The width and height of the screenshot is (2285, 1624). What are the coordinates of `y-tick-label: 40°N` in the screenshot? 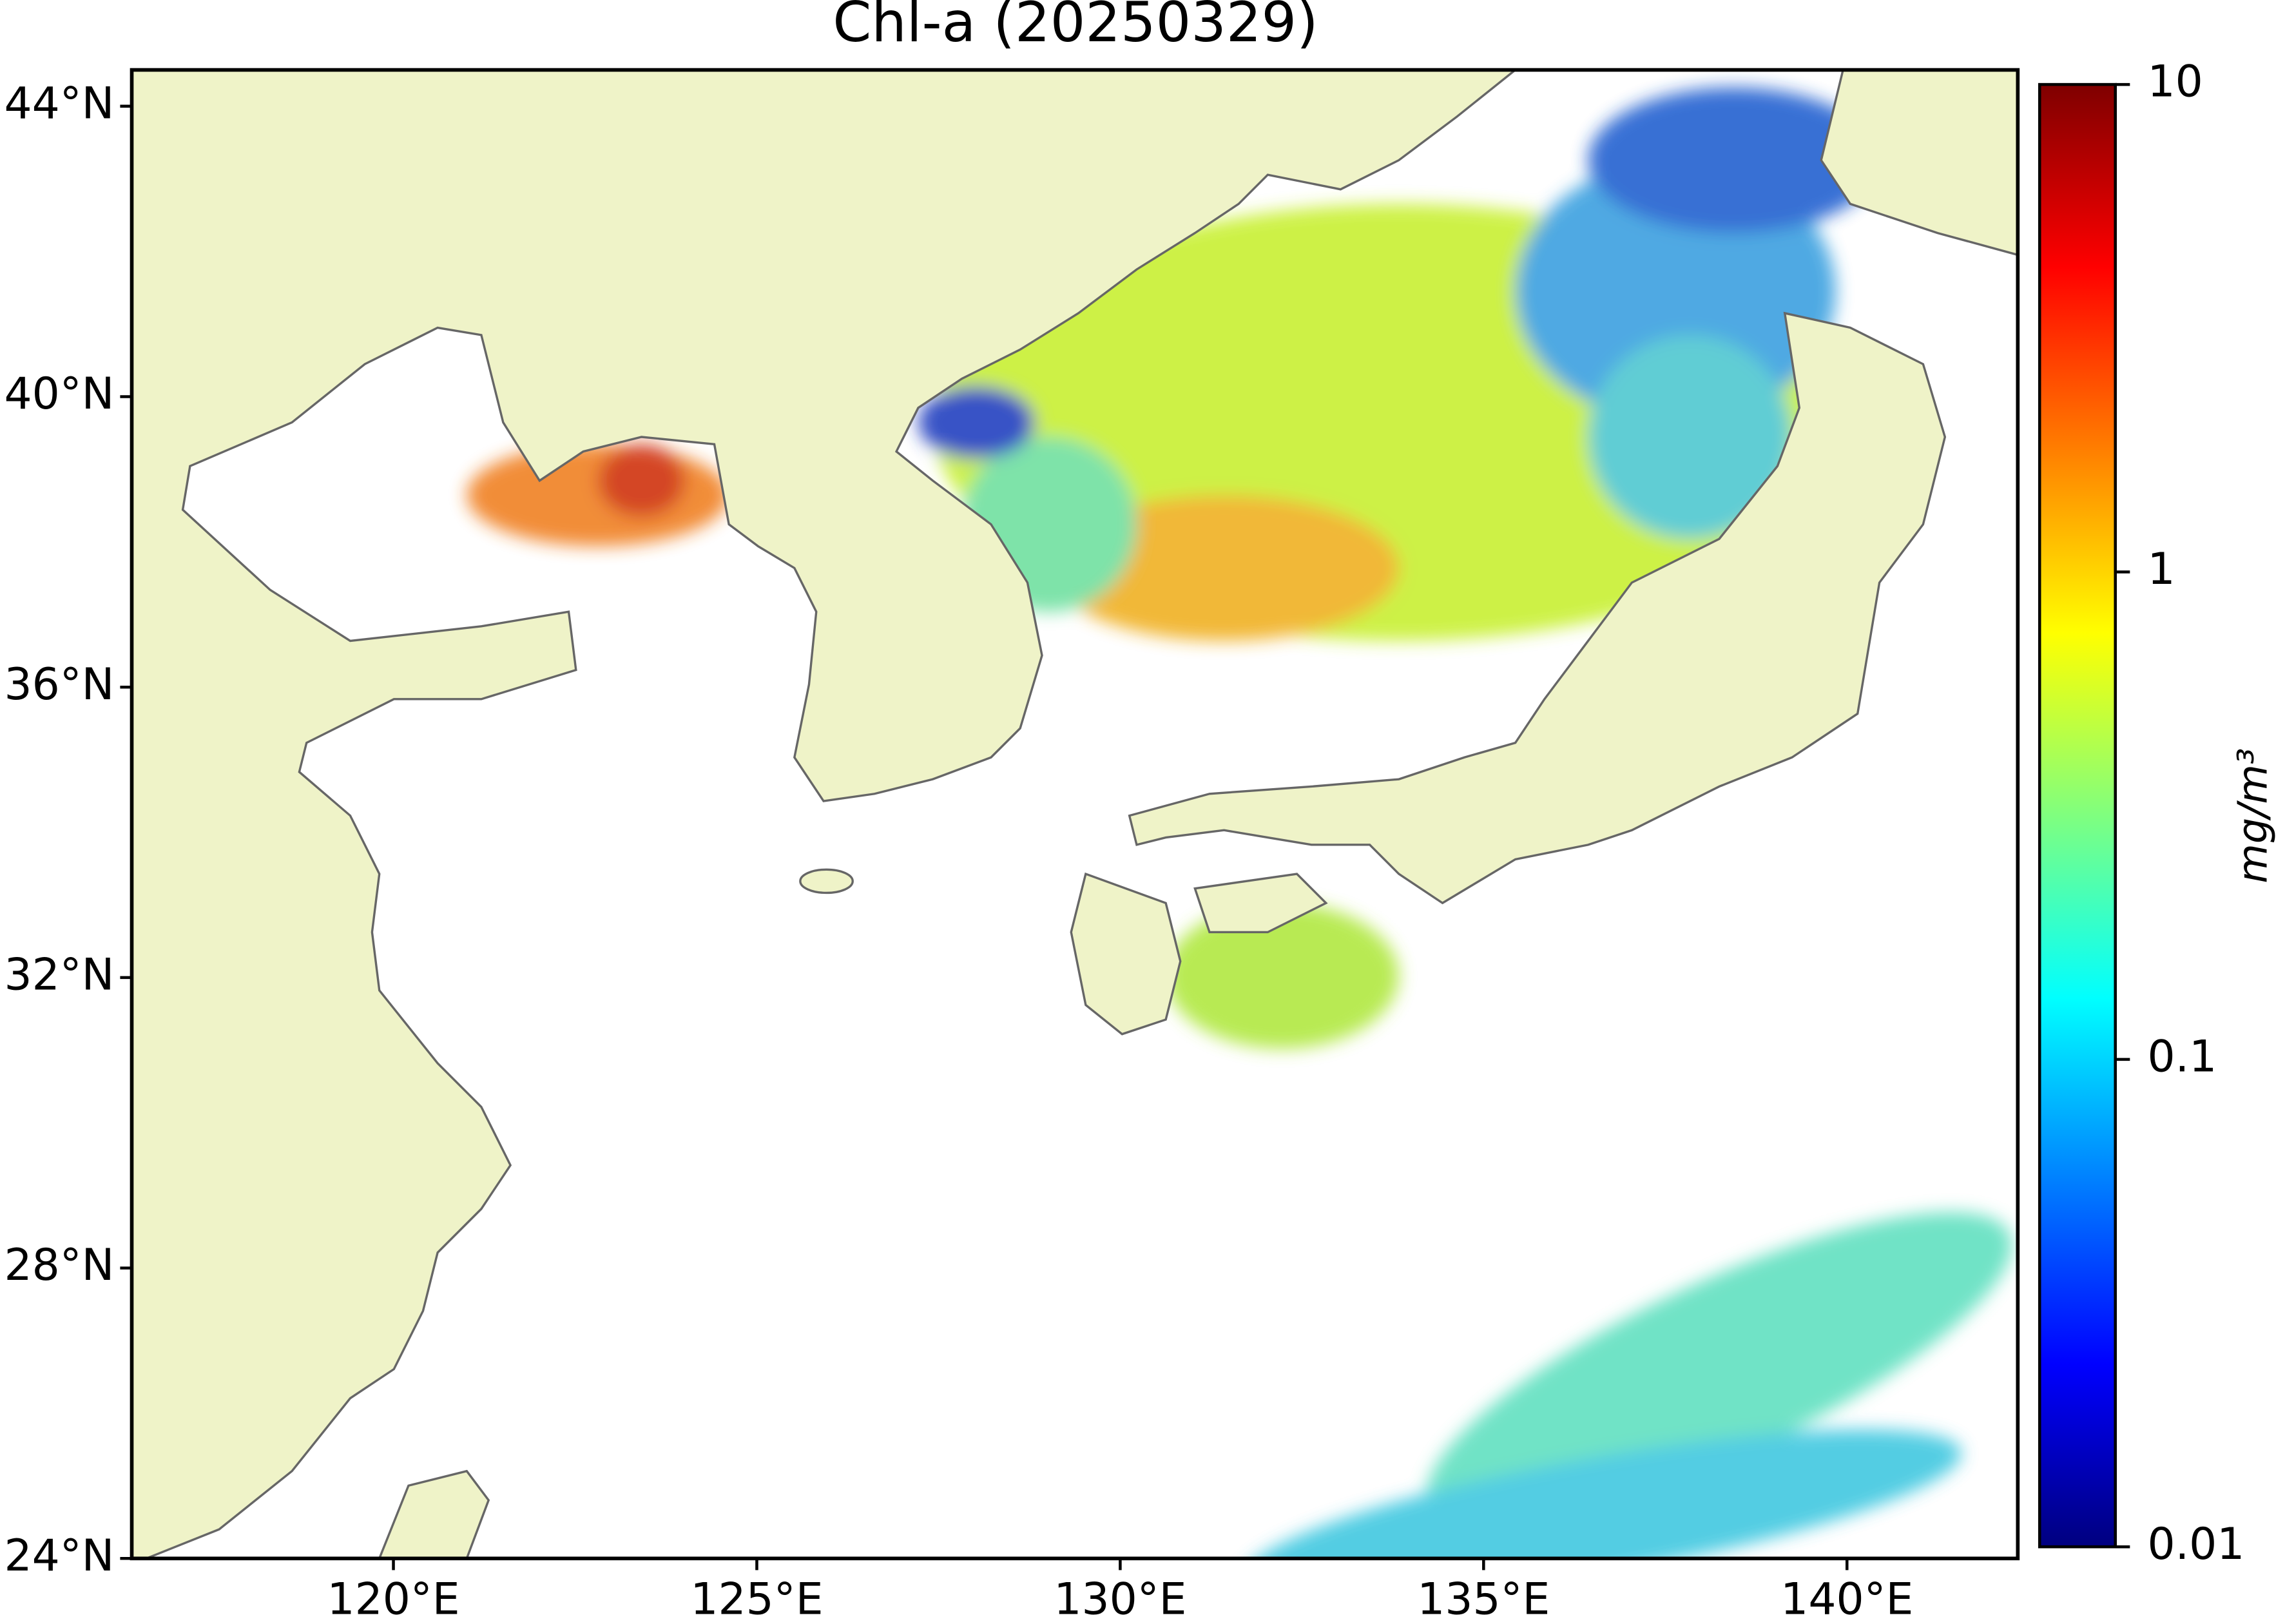 It's located at (59, 394).